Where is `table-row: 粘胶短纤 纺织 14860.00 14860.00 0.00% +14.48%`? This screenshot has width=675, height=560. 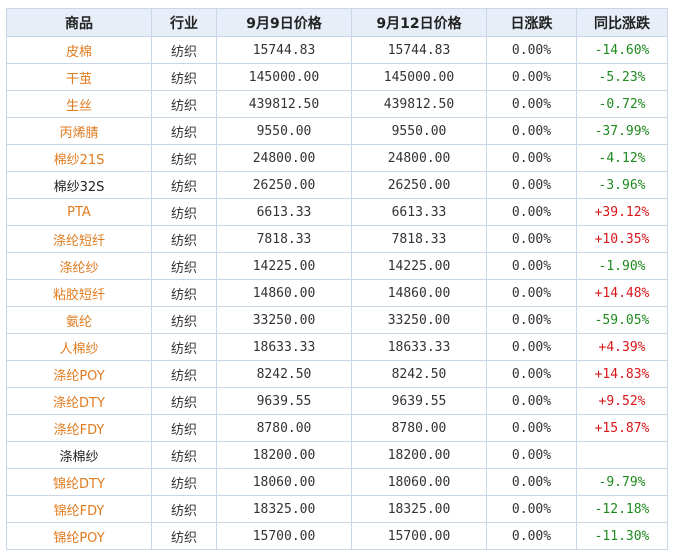 table-row: 粘胶短纤 纺织 14860.00 14860.00 0.00% +14.48% is located at coordinates (337, 293).